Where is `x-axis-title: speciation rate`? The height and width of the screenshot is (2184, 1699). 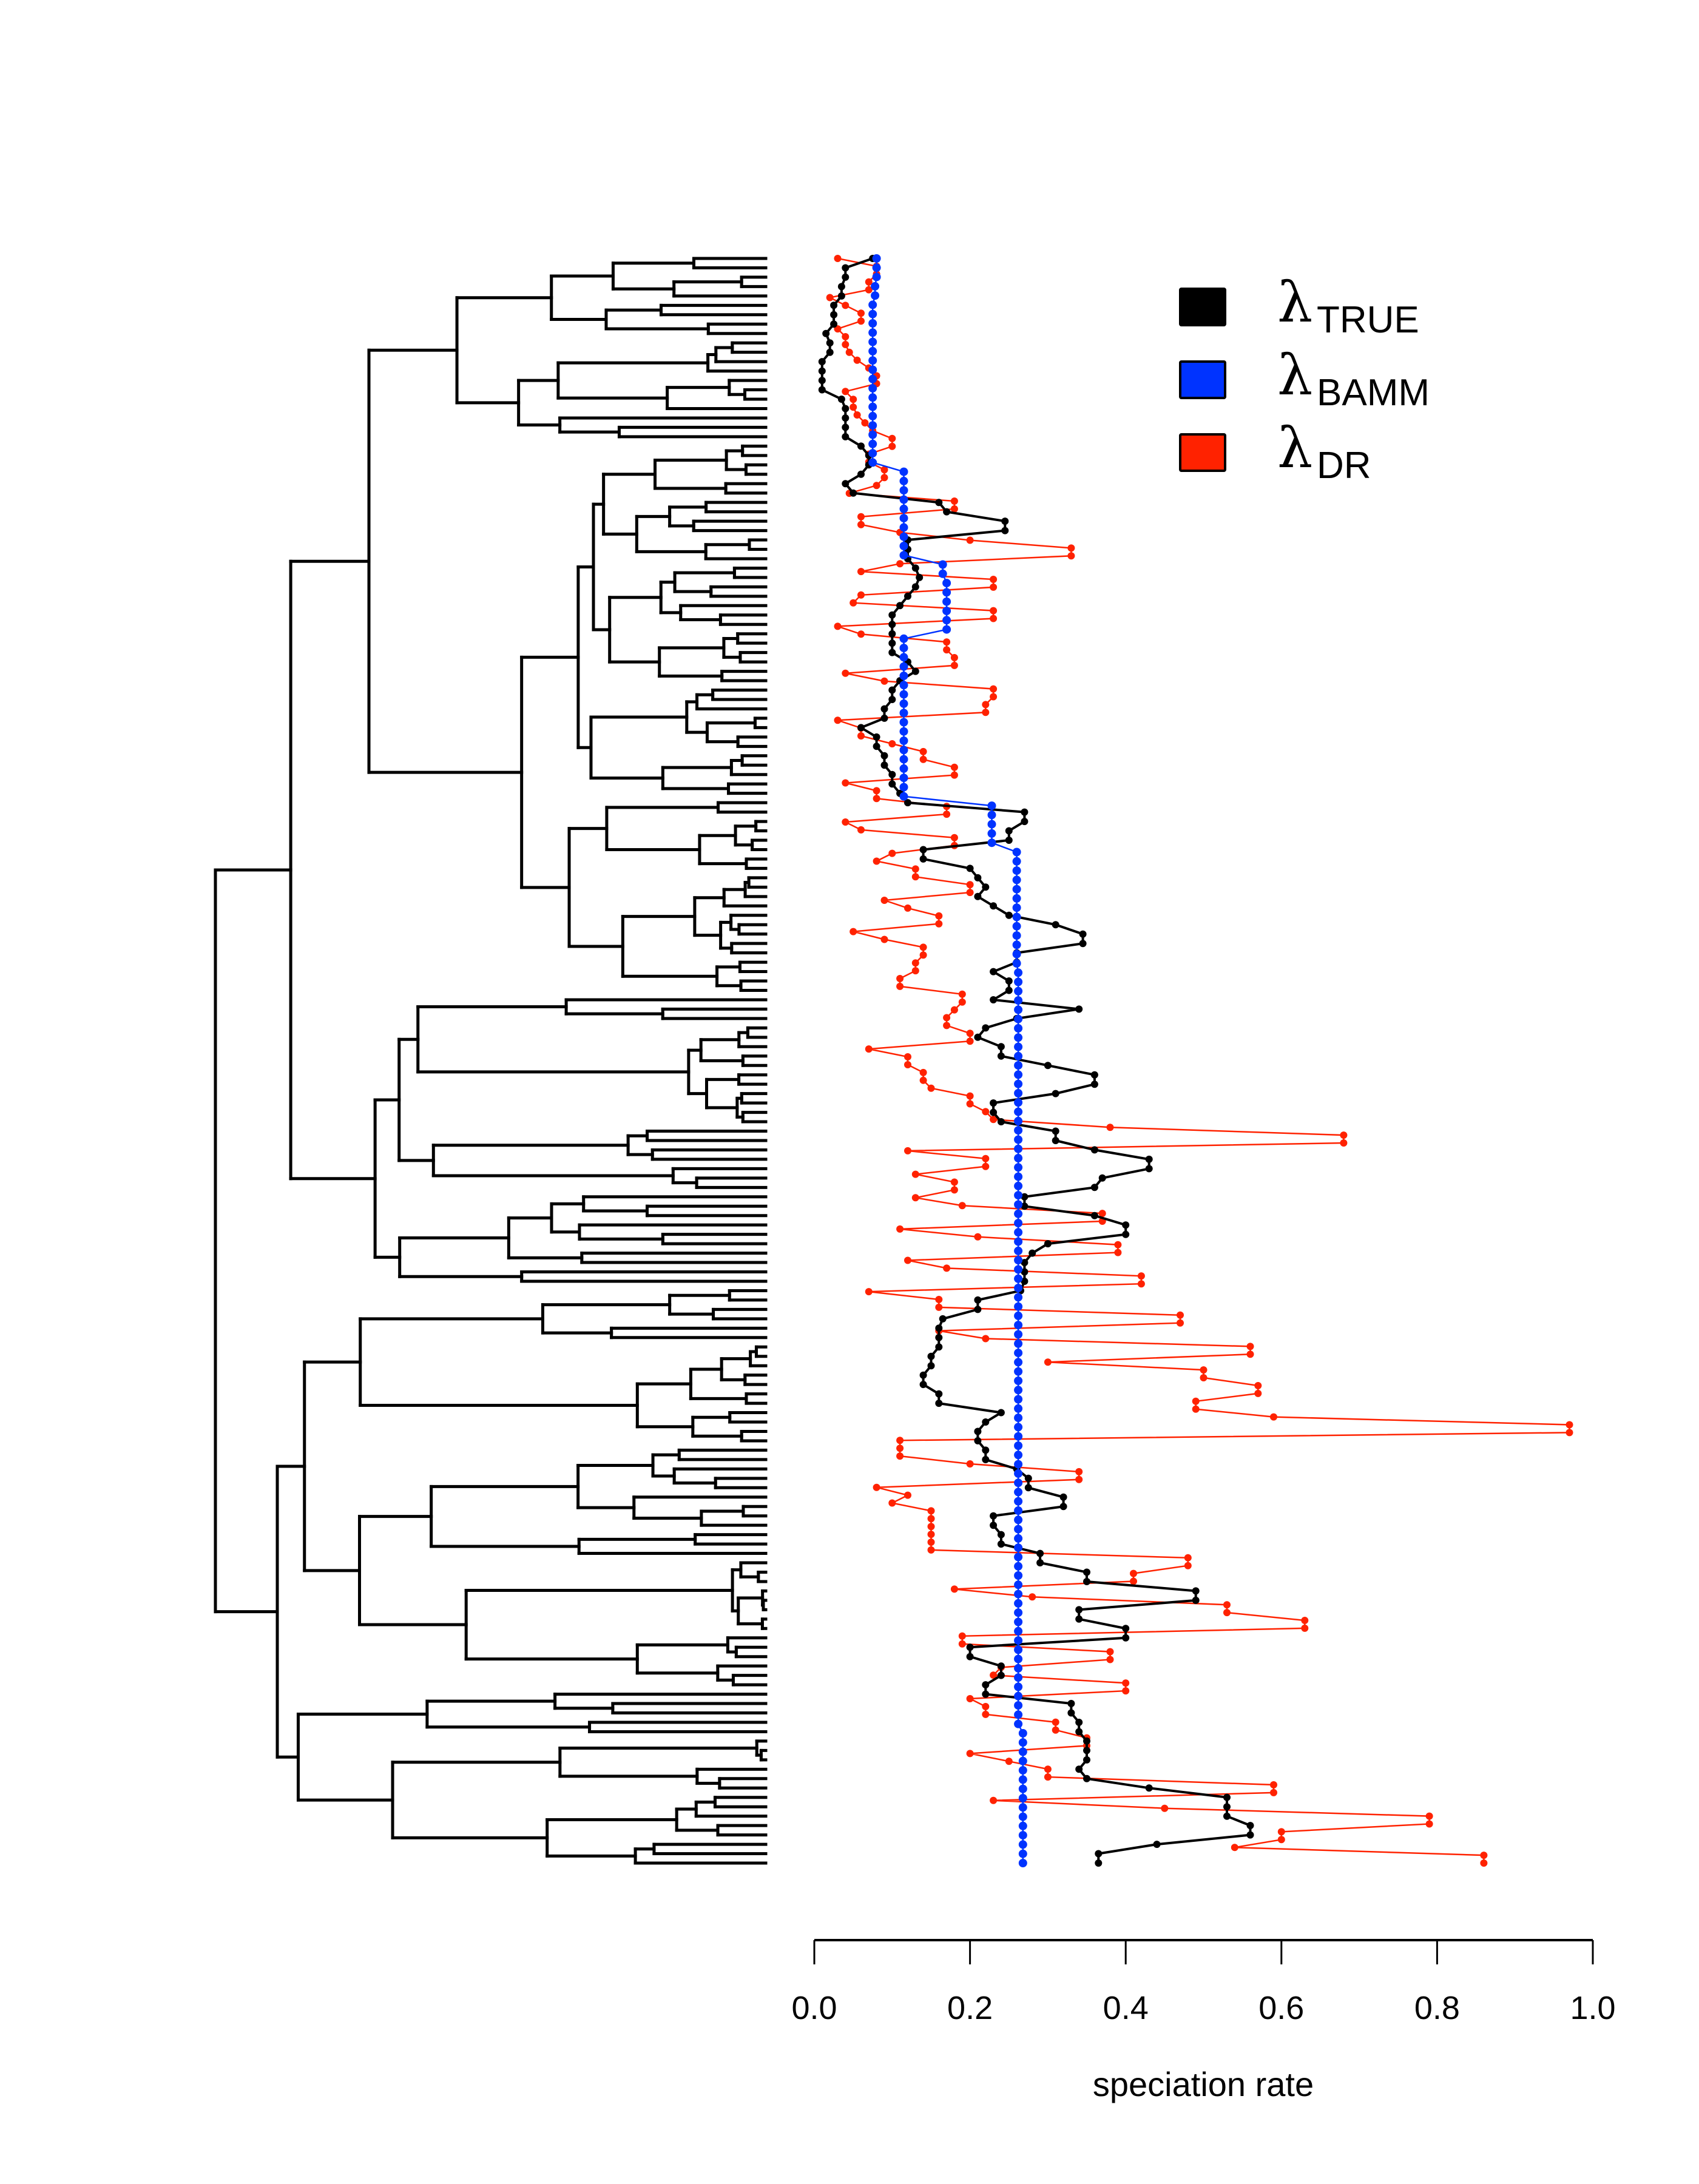
x-axis-title: speciation rate is located at coordinates (1203, 2084).